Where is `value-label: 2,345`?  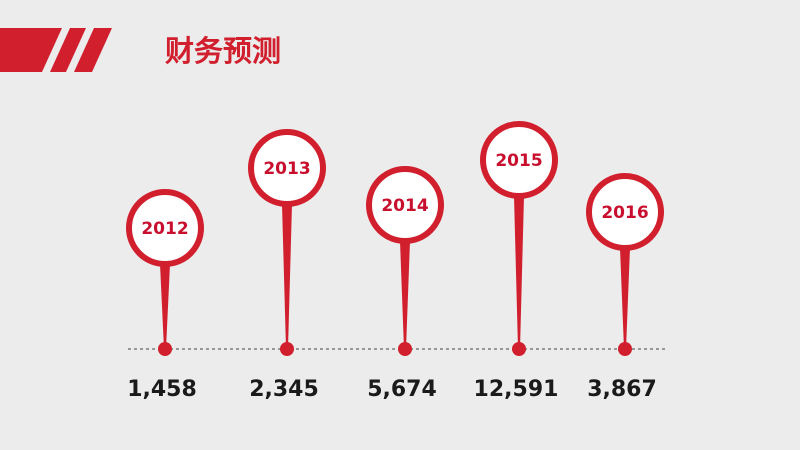 value-label: 2,345 is located at coordinates (284, 389).